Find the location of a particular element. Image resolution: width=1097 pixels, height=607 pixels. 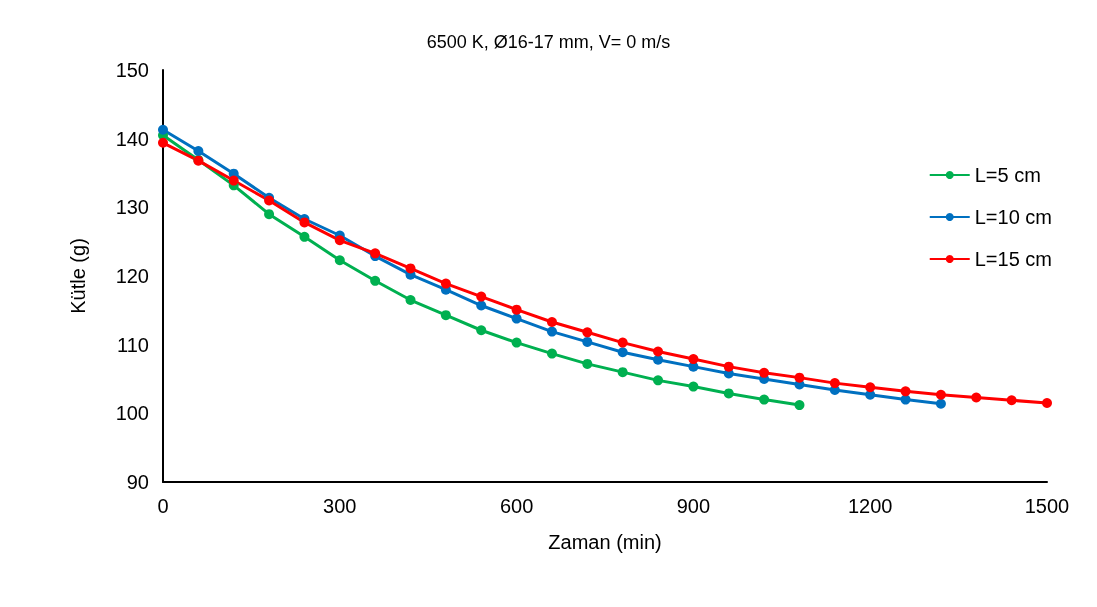

x-tick-label: 0 is located at coordinates (163, 506).